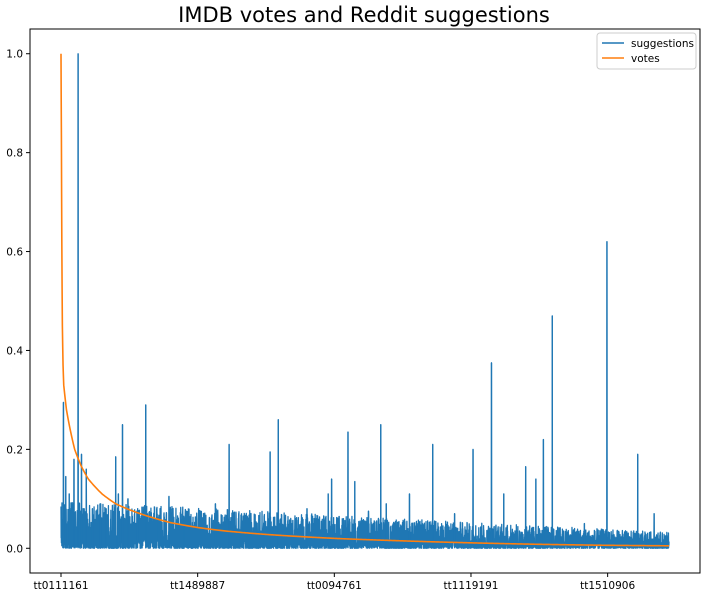 The image size is (707, 601). What do you see at coordinates (14, 154) in the screenshot?
I see `y-tick-label: 0.8` at bounding box center [14, 154].